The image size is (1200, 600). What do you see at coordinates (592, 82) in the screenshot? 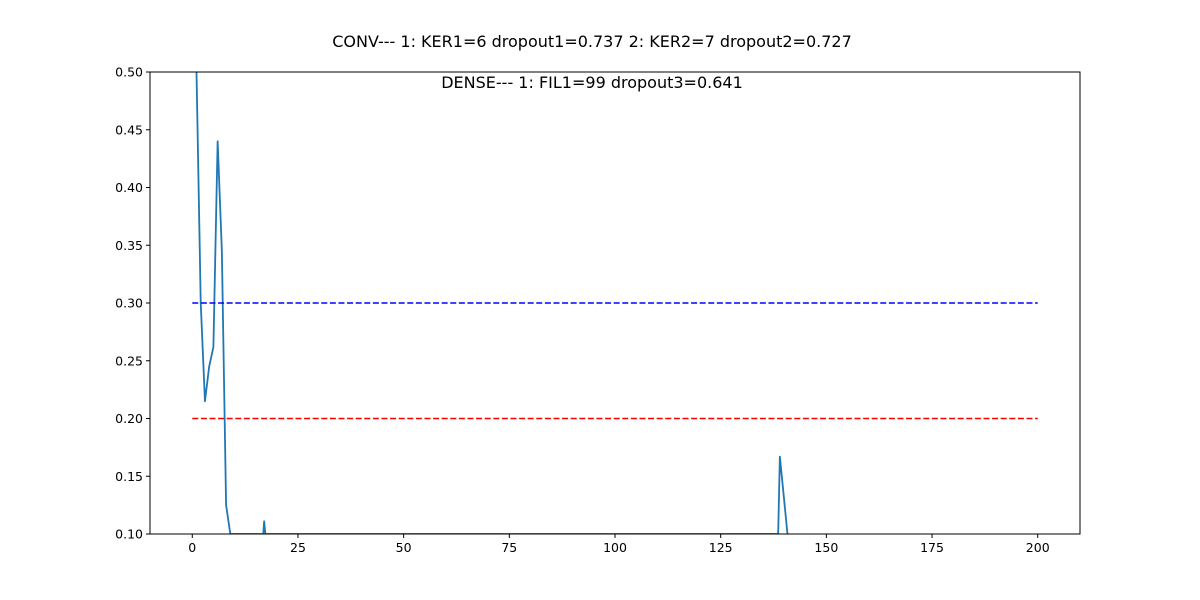
I see `chart-subtitle: DENSE--- 1: FIL1=99 dropout3=0.641` at bounding box center [592, 82].